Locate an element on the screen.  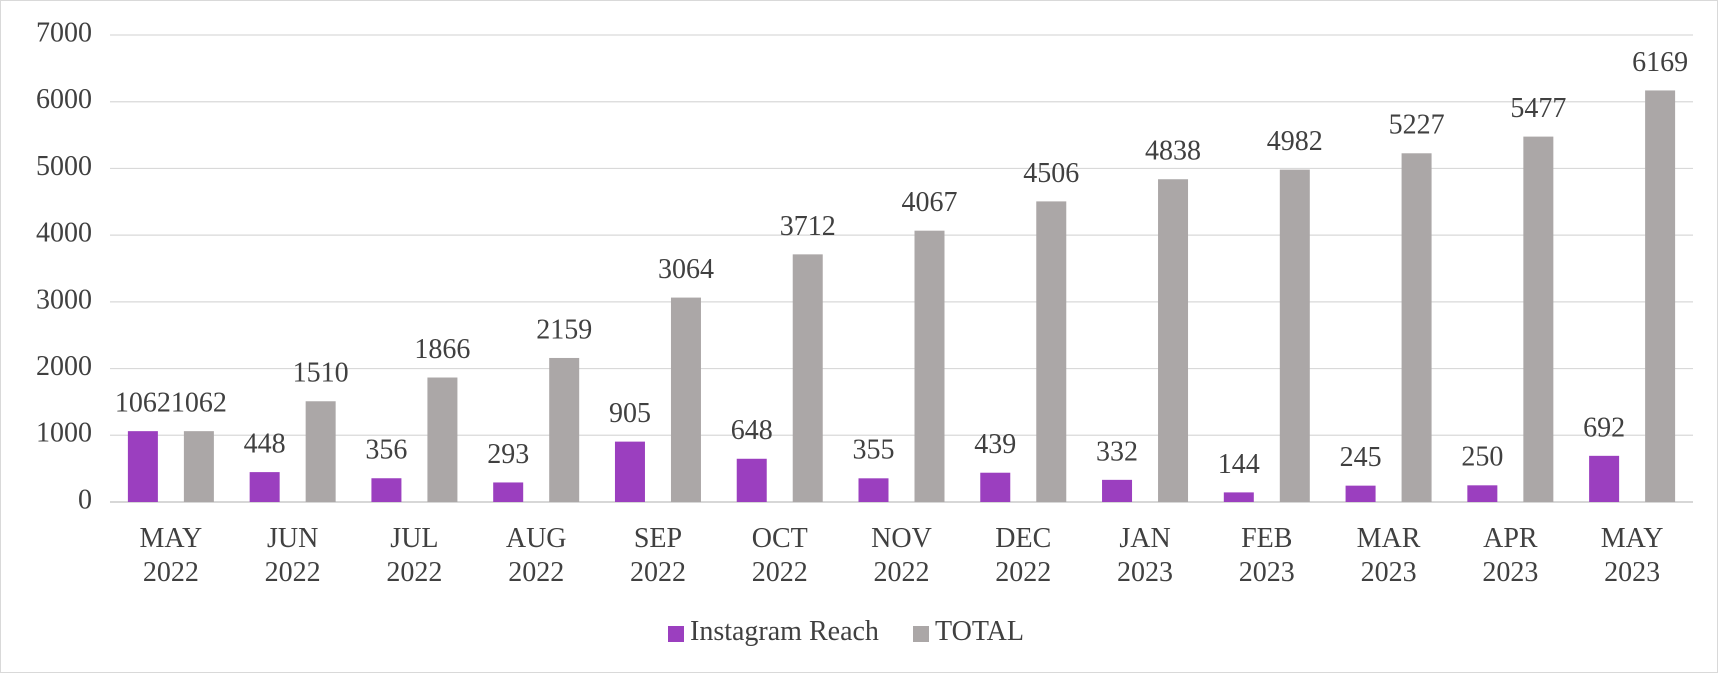
data-label: 250 is located at coordinates (1482, 457).